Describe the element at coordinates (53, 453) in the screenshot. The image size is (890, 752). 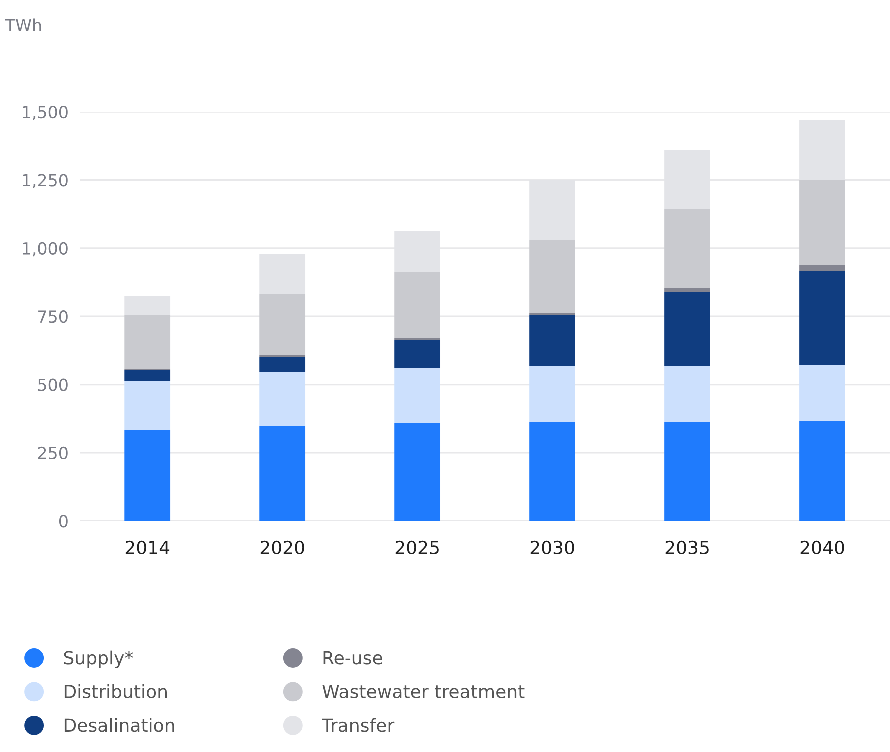
I see `y-tick-label: 250` at that location.